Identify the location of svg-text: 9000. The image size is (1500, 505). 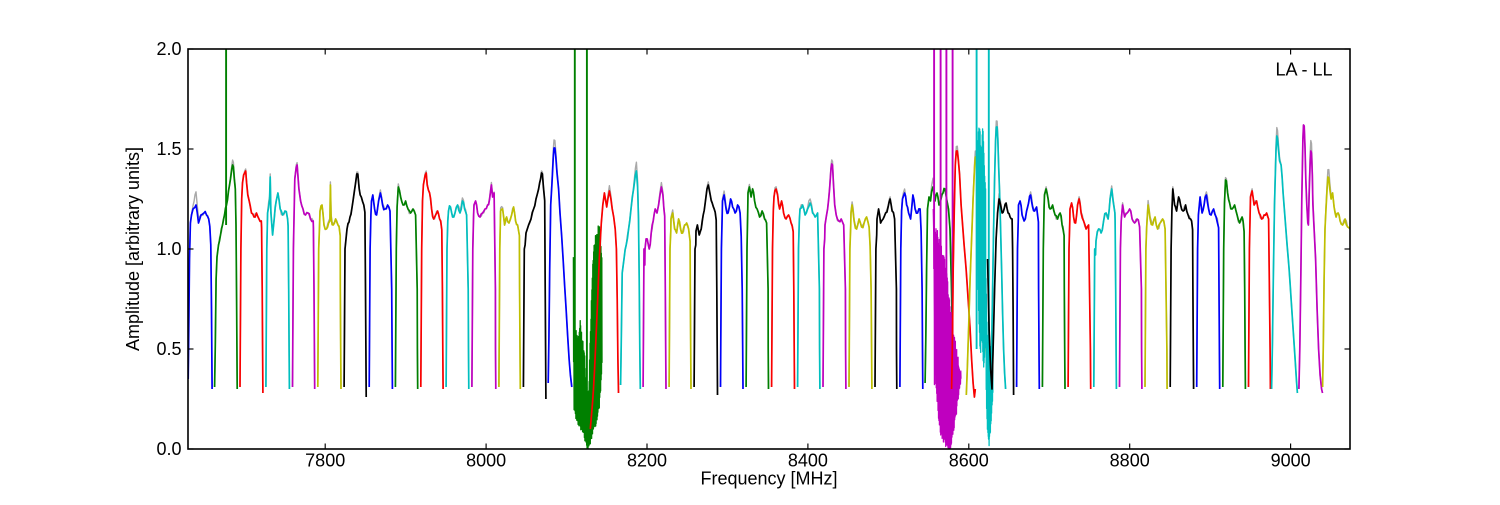
(1291, 461).